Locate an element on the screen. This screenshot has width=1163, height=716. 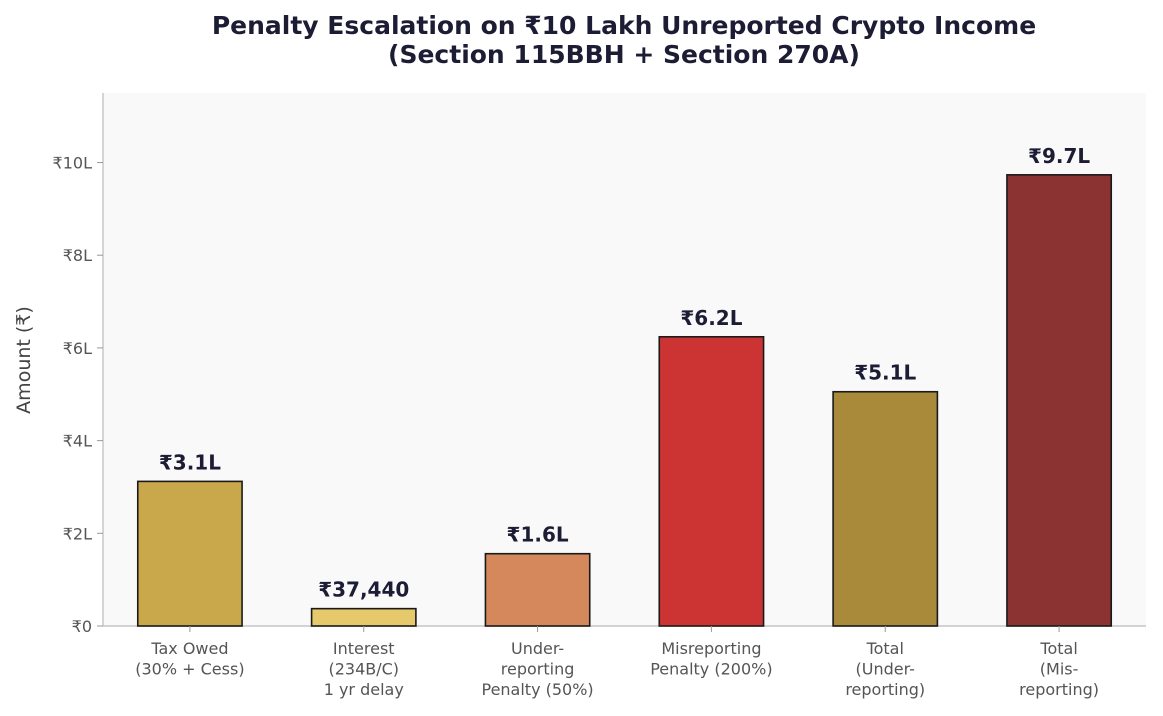
data-label: ₹1.6L is located at coordinates (538, 535).